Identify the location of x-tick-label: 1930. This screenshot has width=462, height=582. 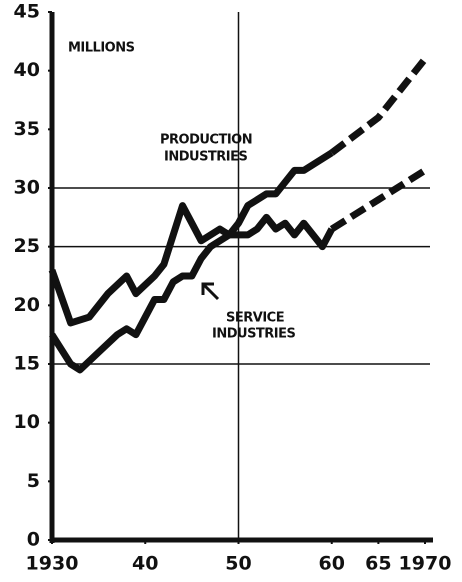
(52, 564).